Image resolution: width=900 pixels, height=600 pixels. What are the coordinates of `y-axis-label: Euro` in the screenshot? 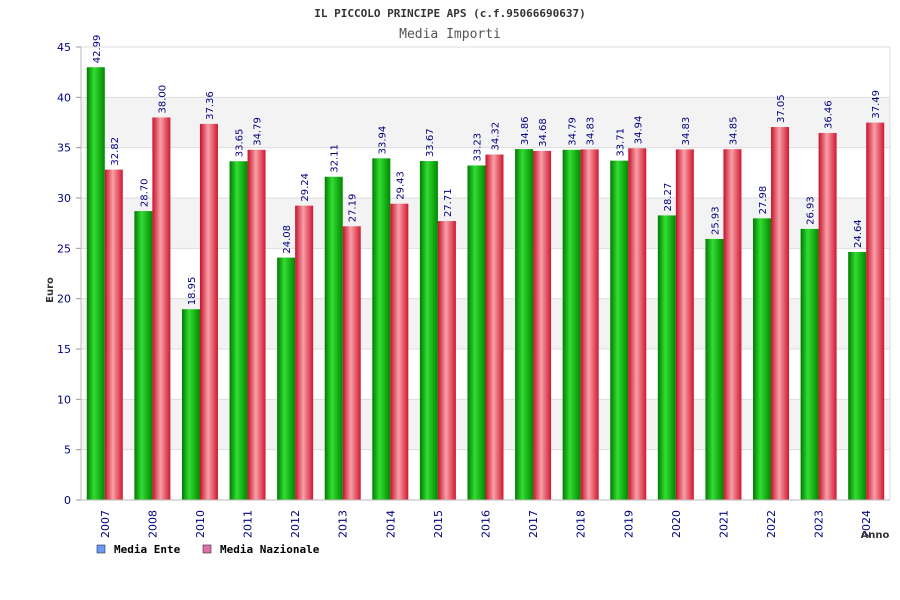 It's located at (50, 290).